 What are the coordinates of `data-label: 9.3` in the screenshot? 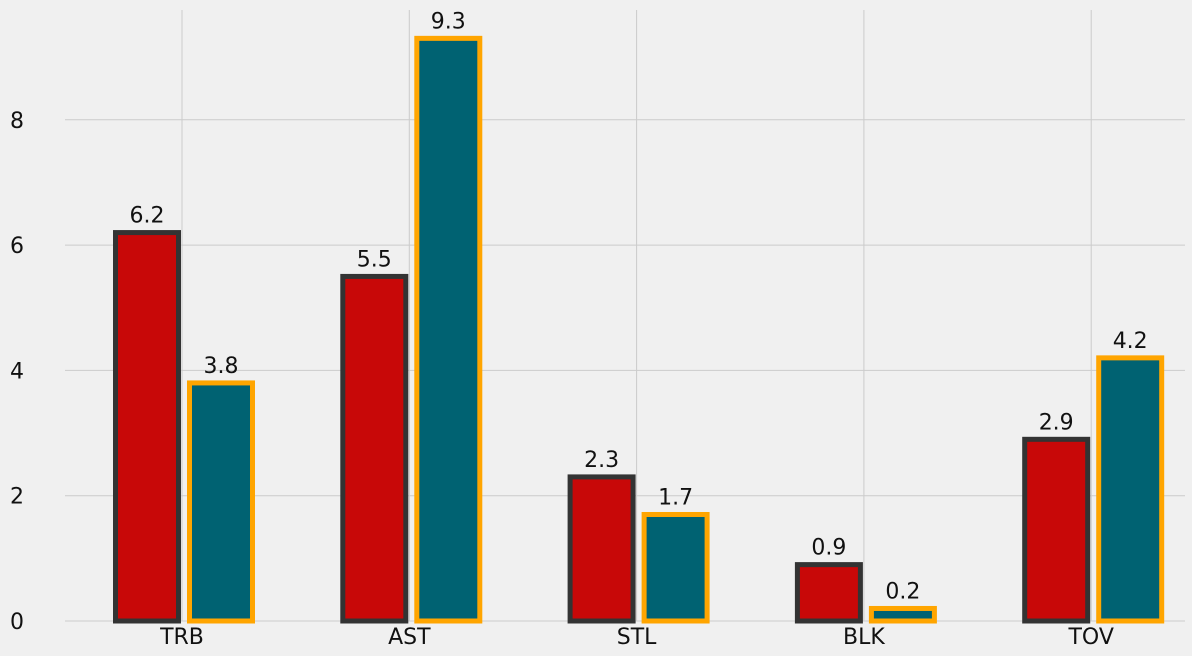 It's located at (448, 21).